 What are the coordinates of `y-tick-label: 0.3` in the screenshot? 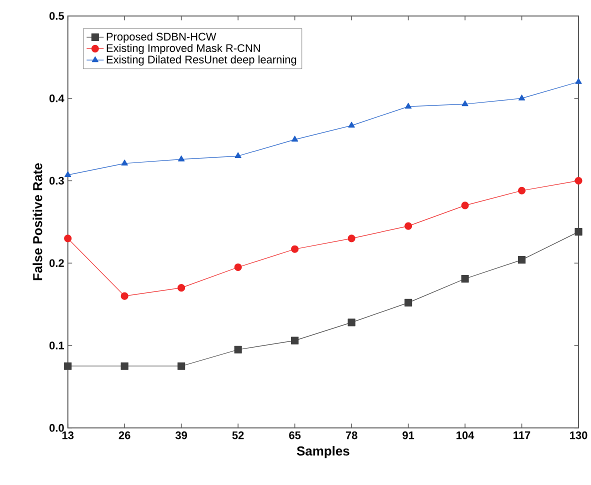 It's located at (56, 180).